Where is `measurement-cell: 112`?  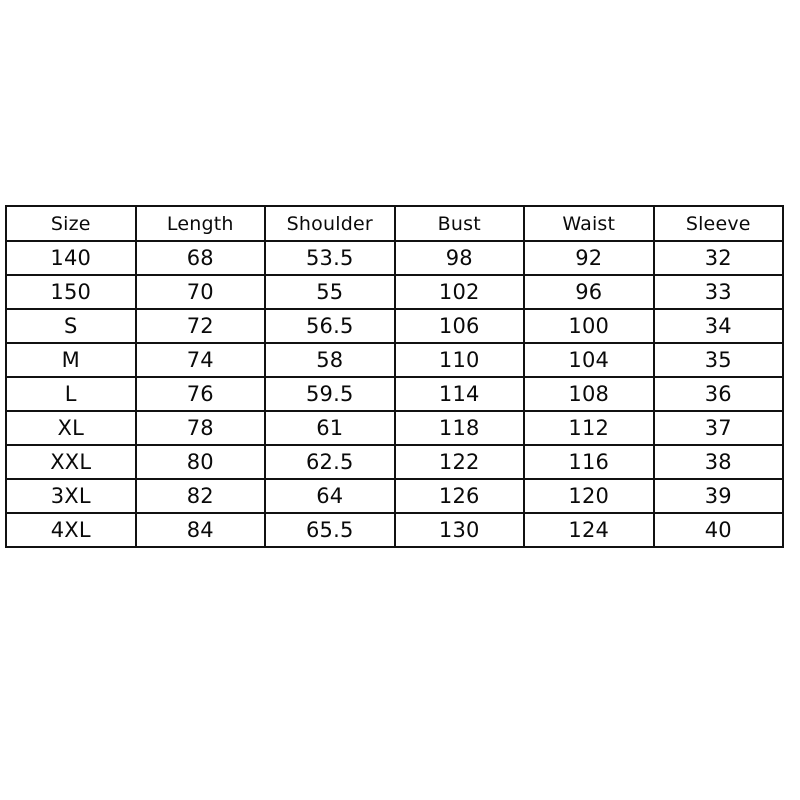
measurement-cell: 112 is located at coordinates (589, 428).